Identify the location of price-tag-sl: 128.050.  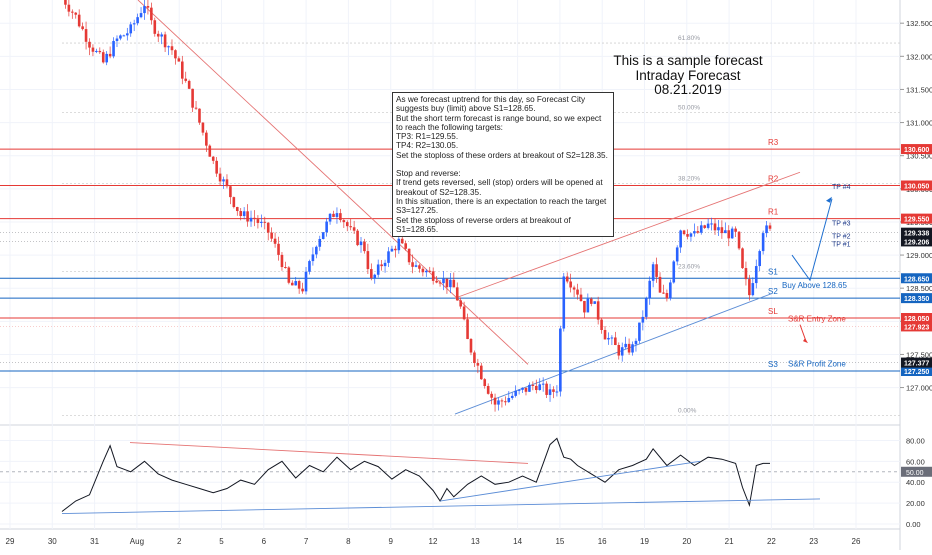
(916, 319).